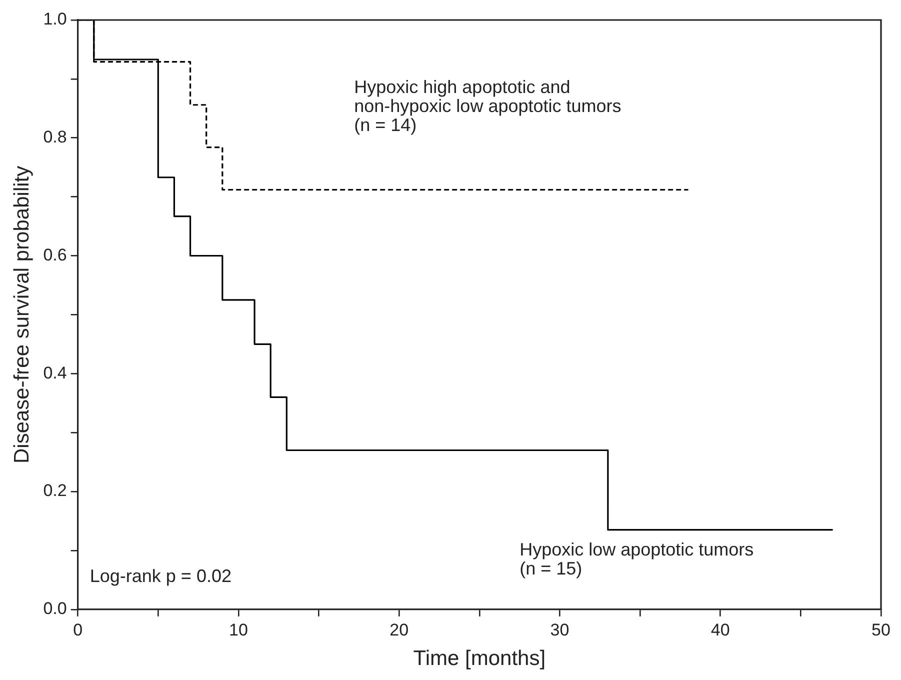 The image size is (901, 680). I want to click on y-tick-label: 0.0, so click(55, 608).